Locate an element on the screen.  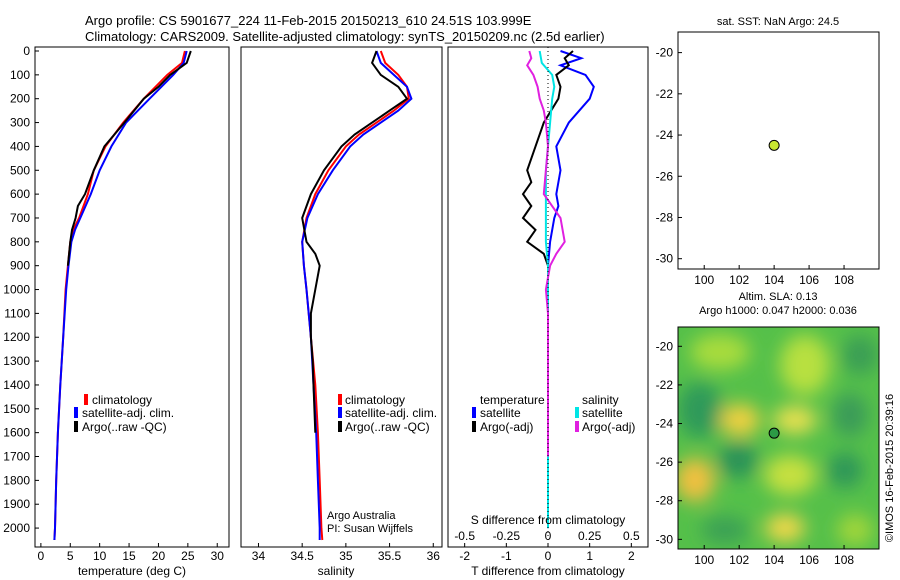
depth-tick-label: 2000 is located at coordinates (16, 528).